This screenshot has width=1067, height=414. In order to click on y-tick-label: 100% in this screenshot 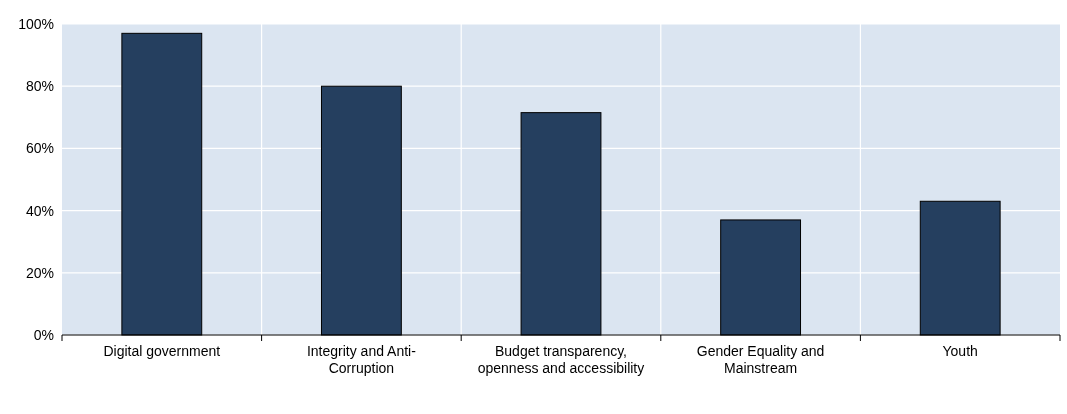, I will do `click(36, 23)`.